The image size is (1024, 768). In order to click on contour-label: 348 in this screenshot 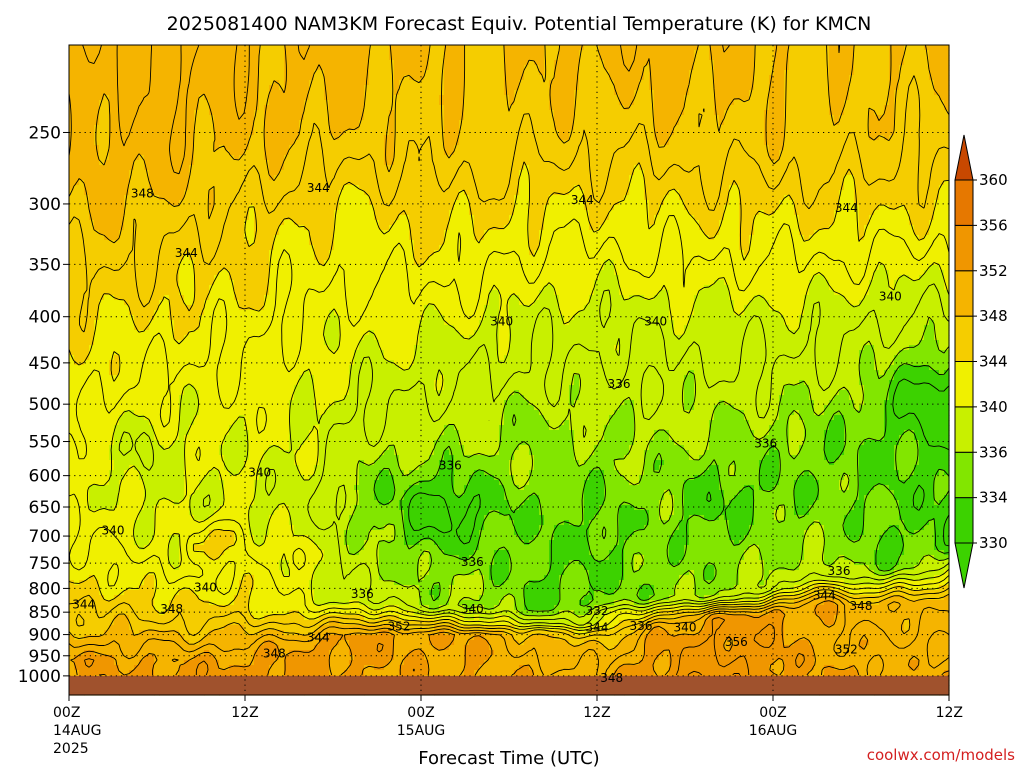, I will do `click(142, 193)`.